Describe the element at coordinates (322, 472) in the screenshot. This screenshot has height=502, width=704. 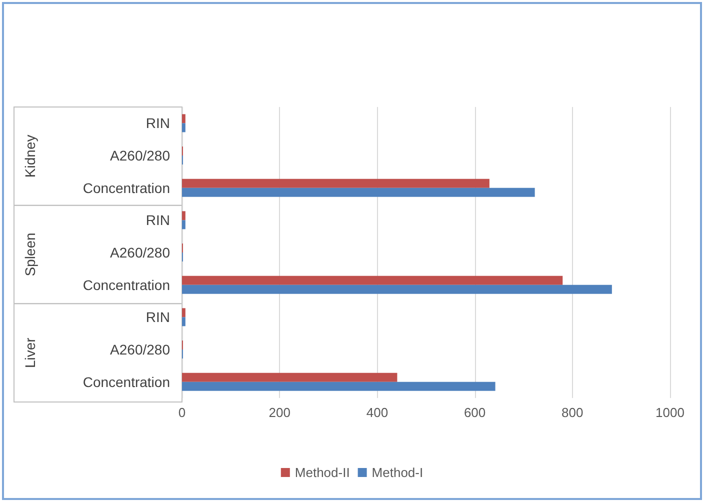
I see `legend-label: Method-II` at that location.